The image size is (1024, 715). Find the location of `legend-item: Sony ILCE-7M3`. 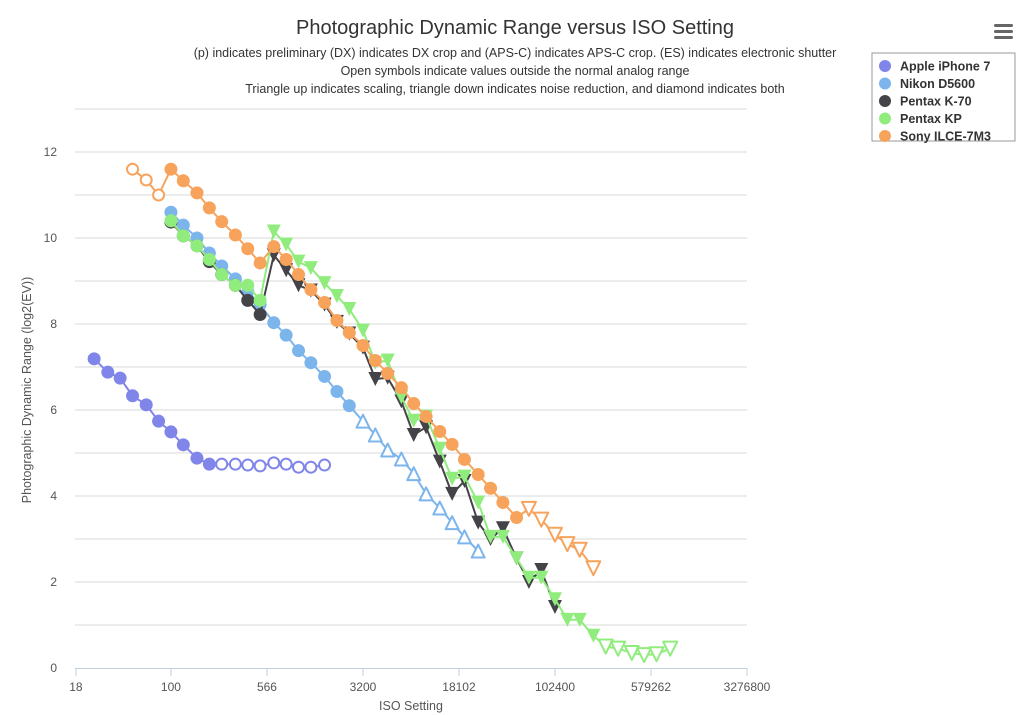

legend-item: Sony ILCE-7M3 is located at coordinates (935, 137).